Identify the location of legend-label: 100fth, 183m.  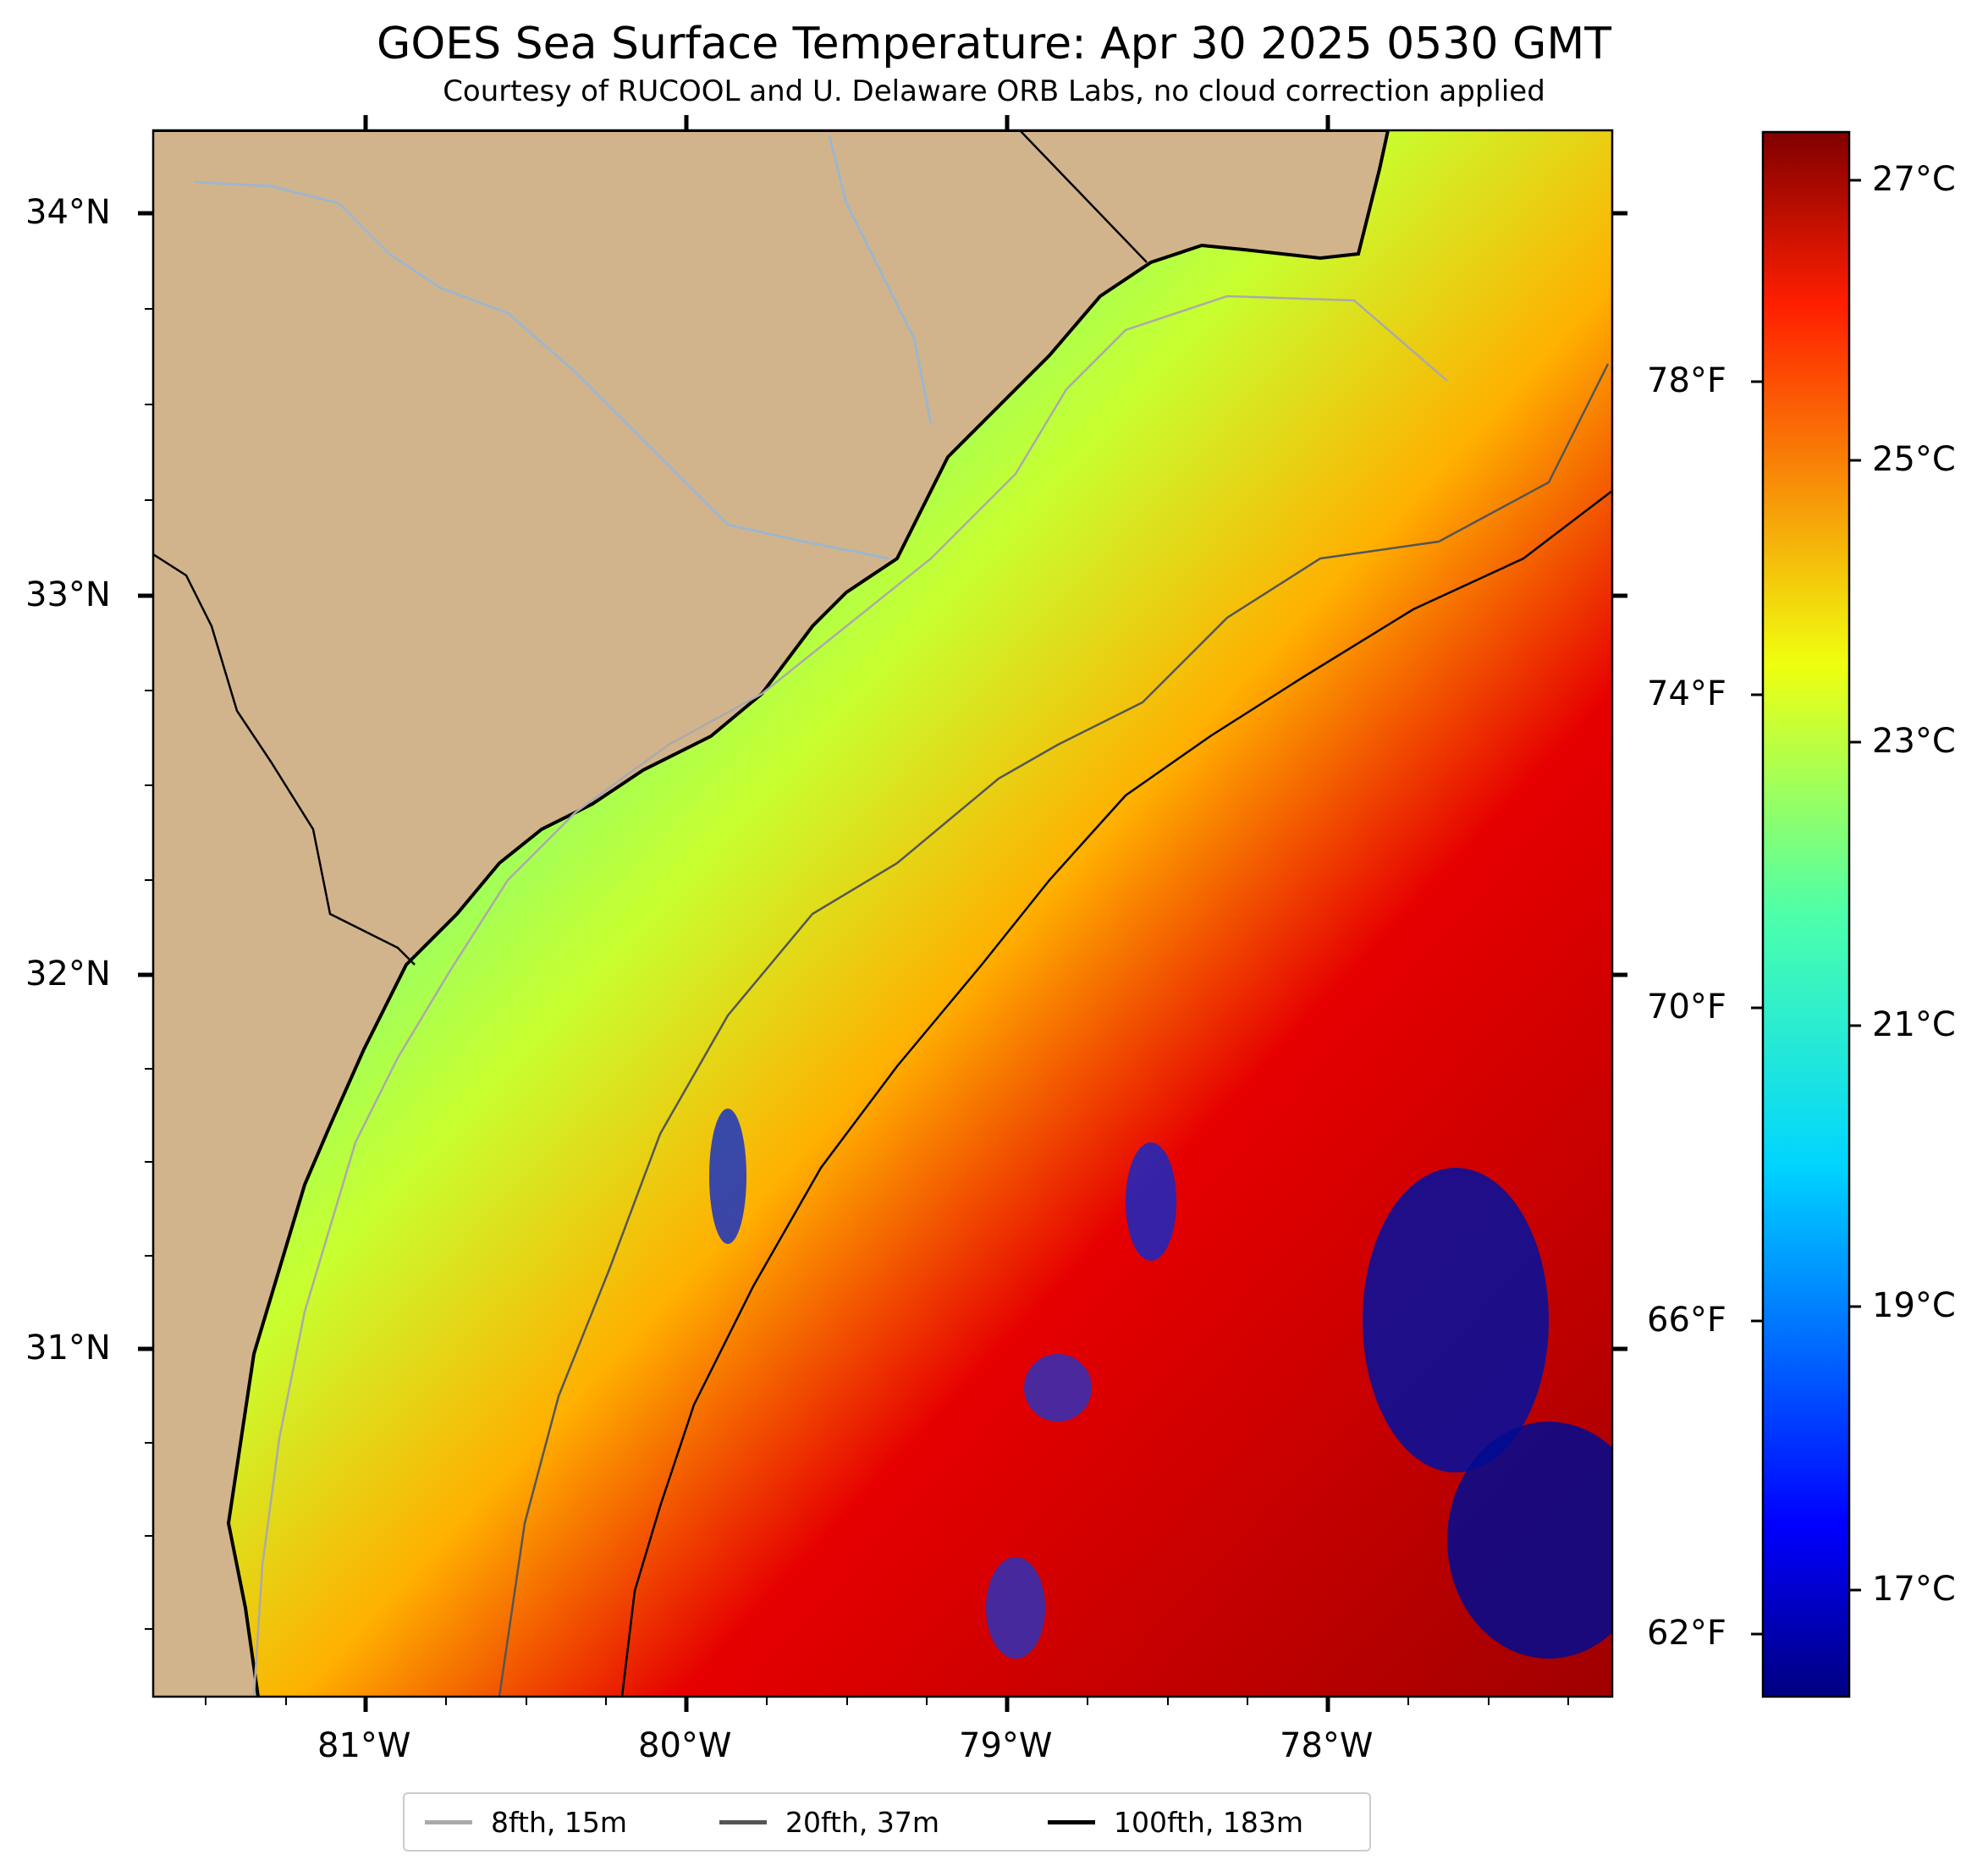
(1208, 1822).